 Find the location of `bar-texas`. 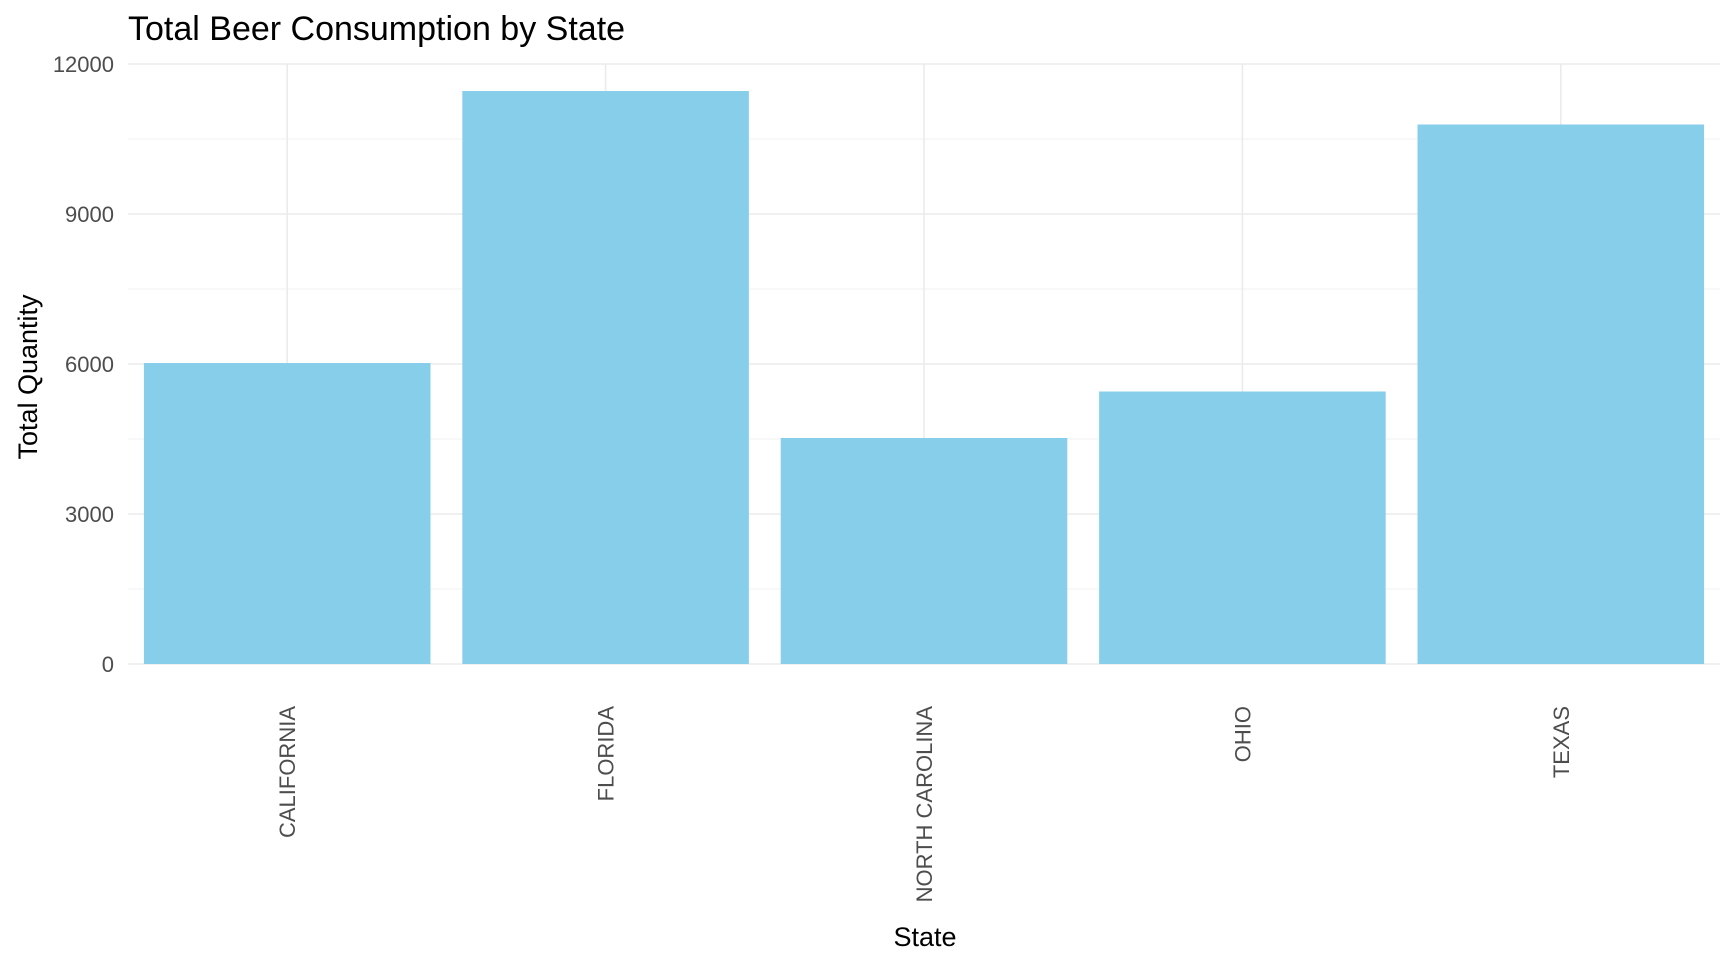

bar-texas is located at coordinates (1561, 394).